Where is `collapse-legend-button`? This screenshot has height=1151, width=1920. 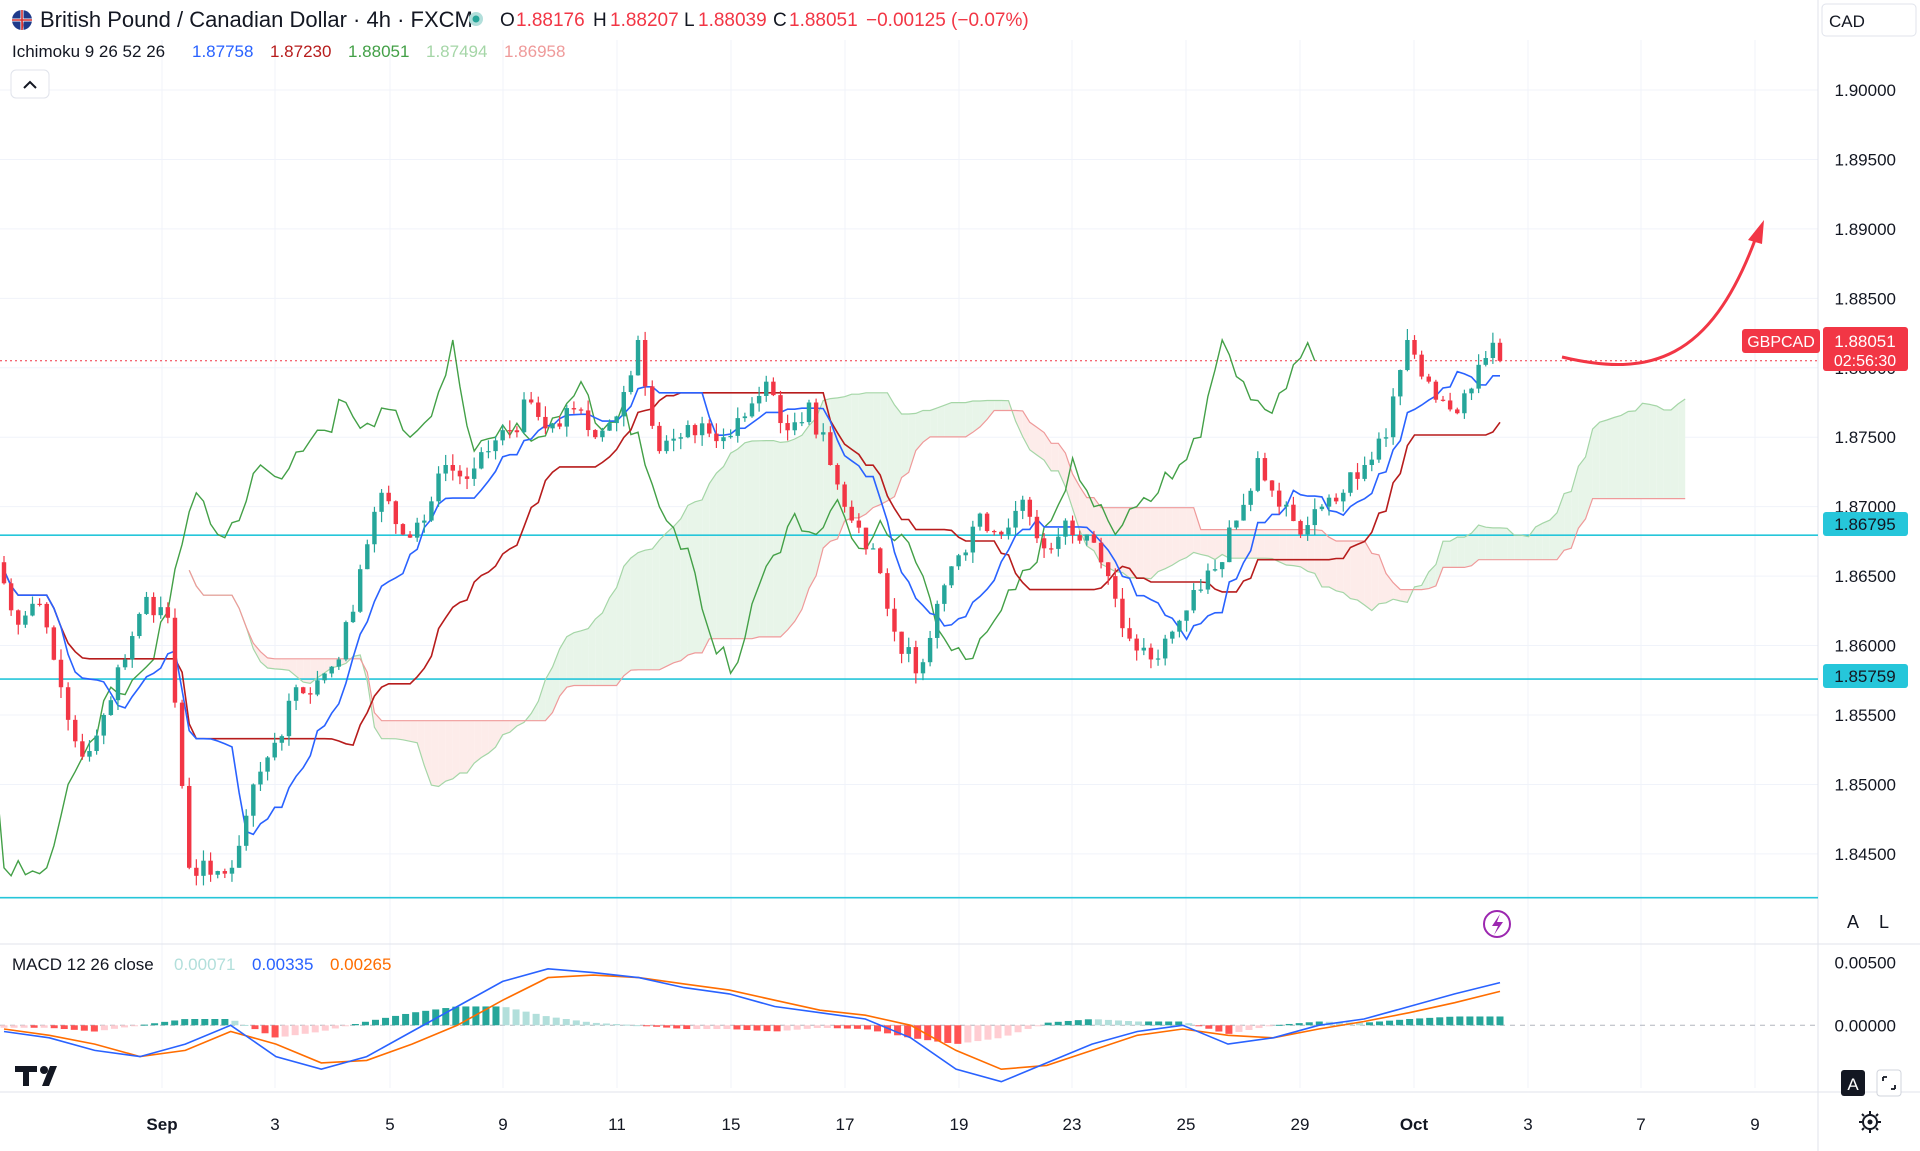 collapse-legend-button is located at coordinates (30, 84).